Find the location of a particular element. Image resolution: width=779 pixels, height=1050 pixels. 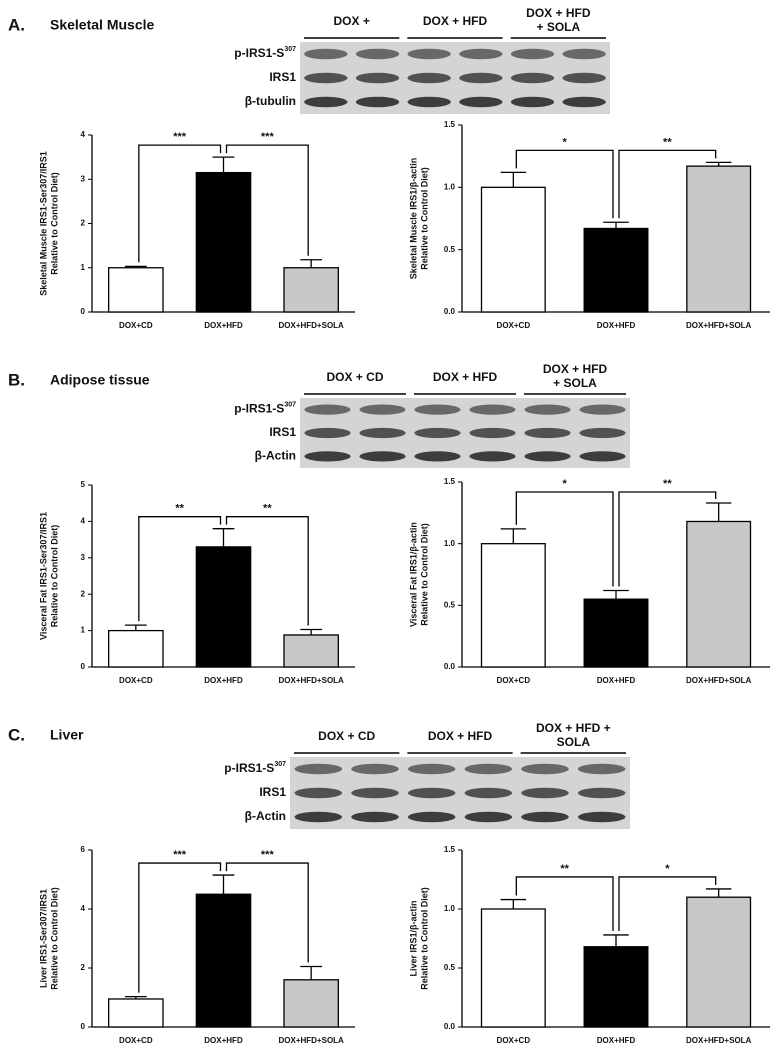

y-tick-label: 3 is located at coordinates (83, 557).